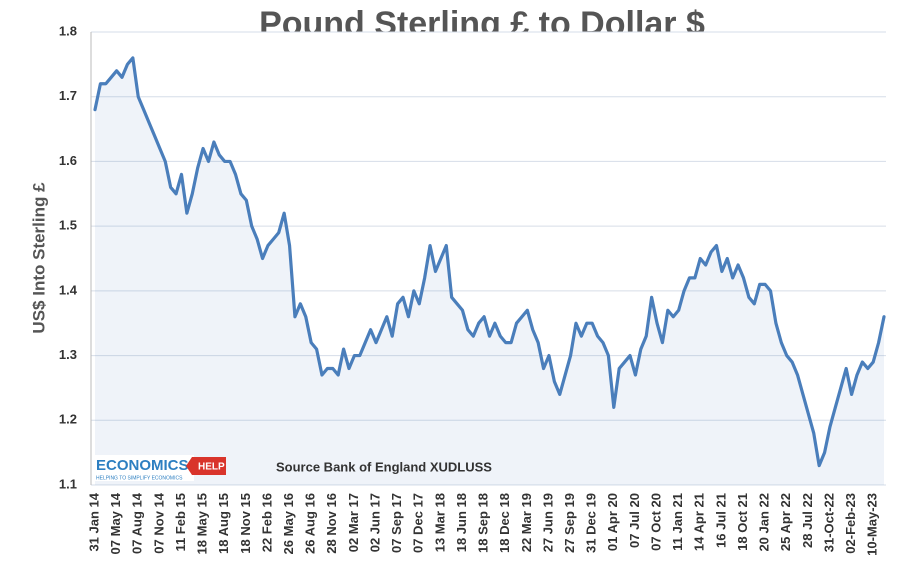 The width and height of the screenshot is (900, 585). What do you see at coordinates (374, 522) in the screenshot?
I see `x-tick-label: 02 Jun 17` at bounding box center [374, 522].